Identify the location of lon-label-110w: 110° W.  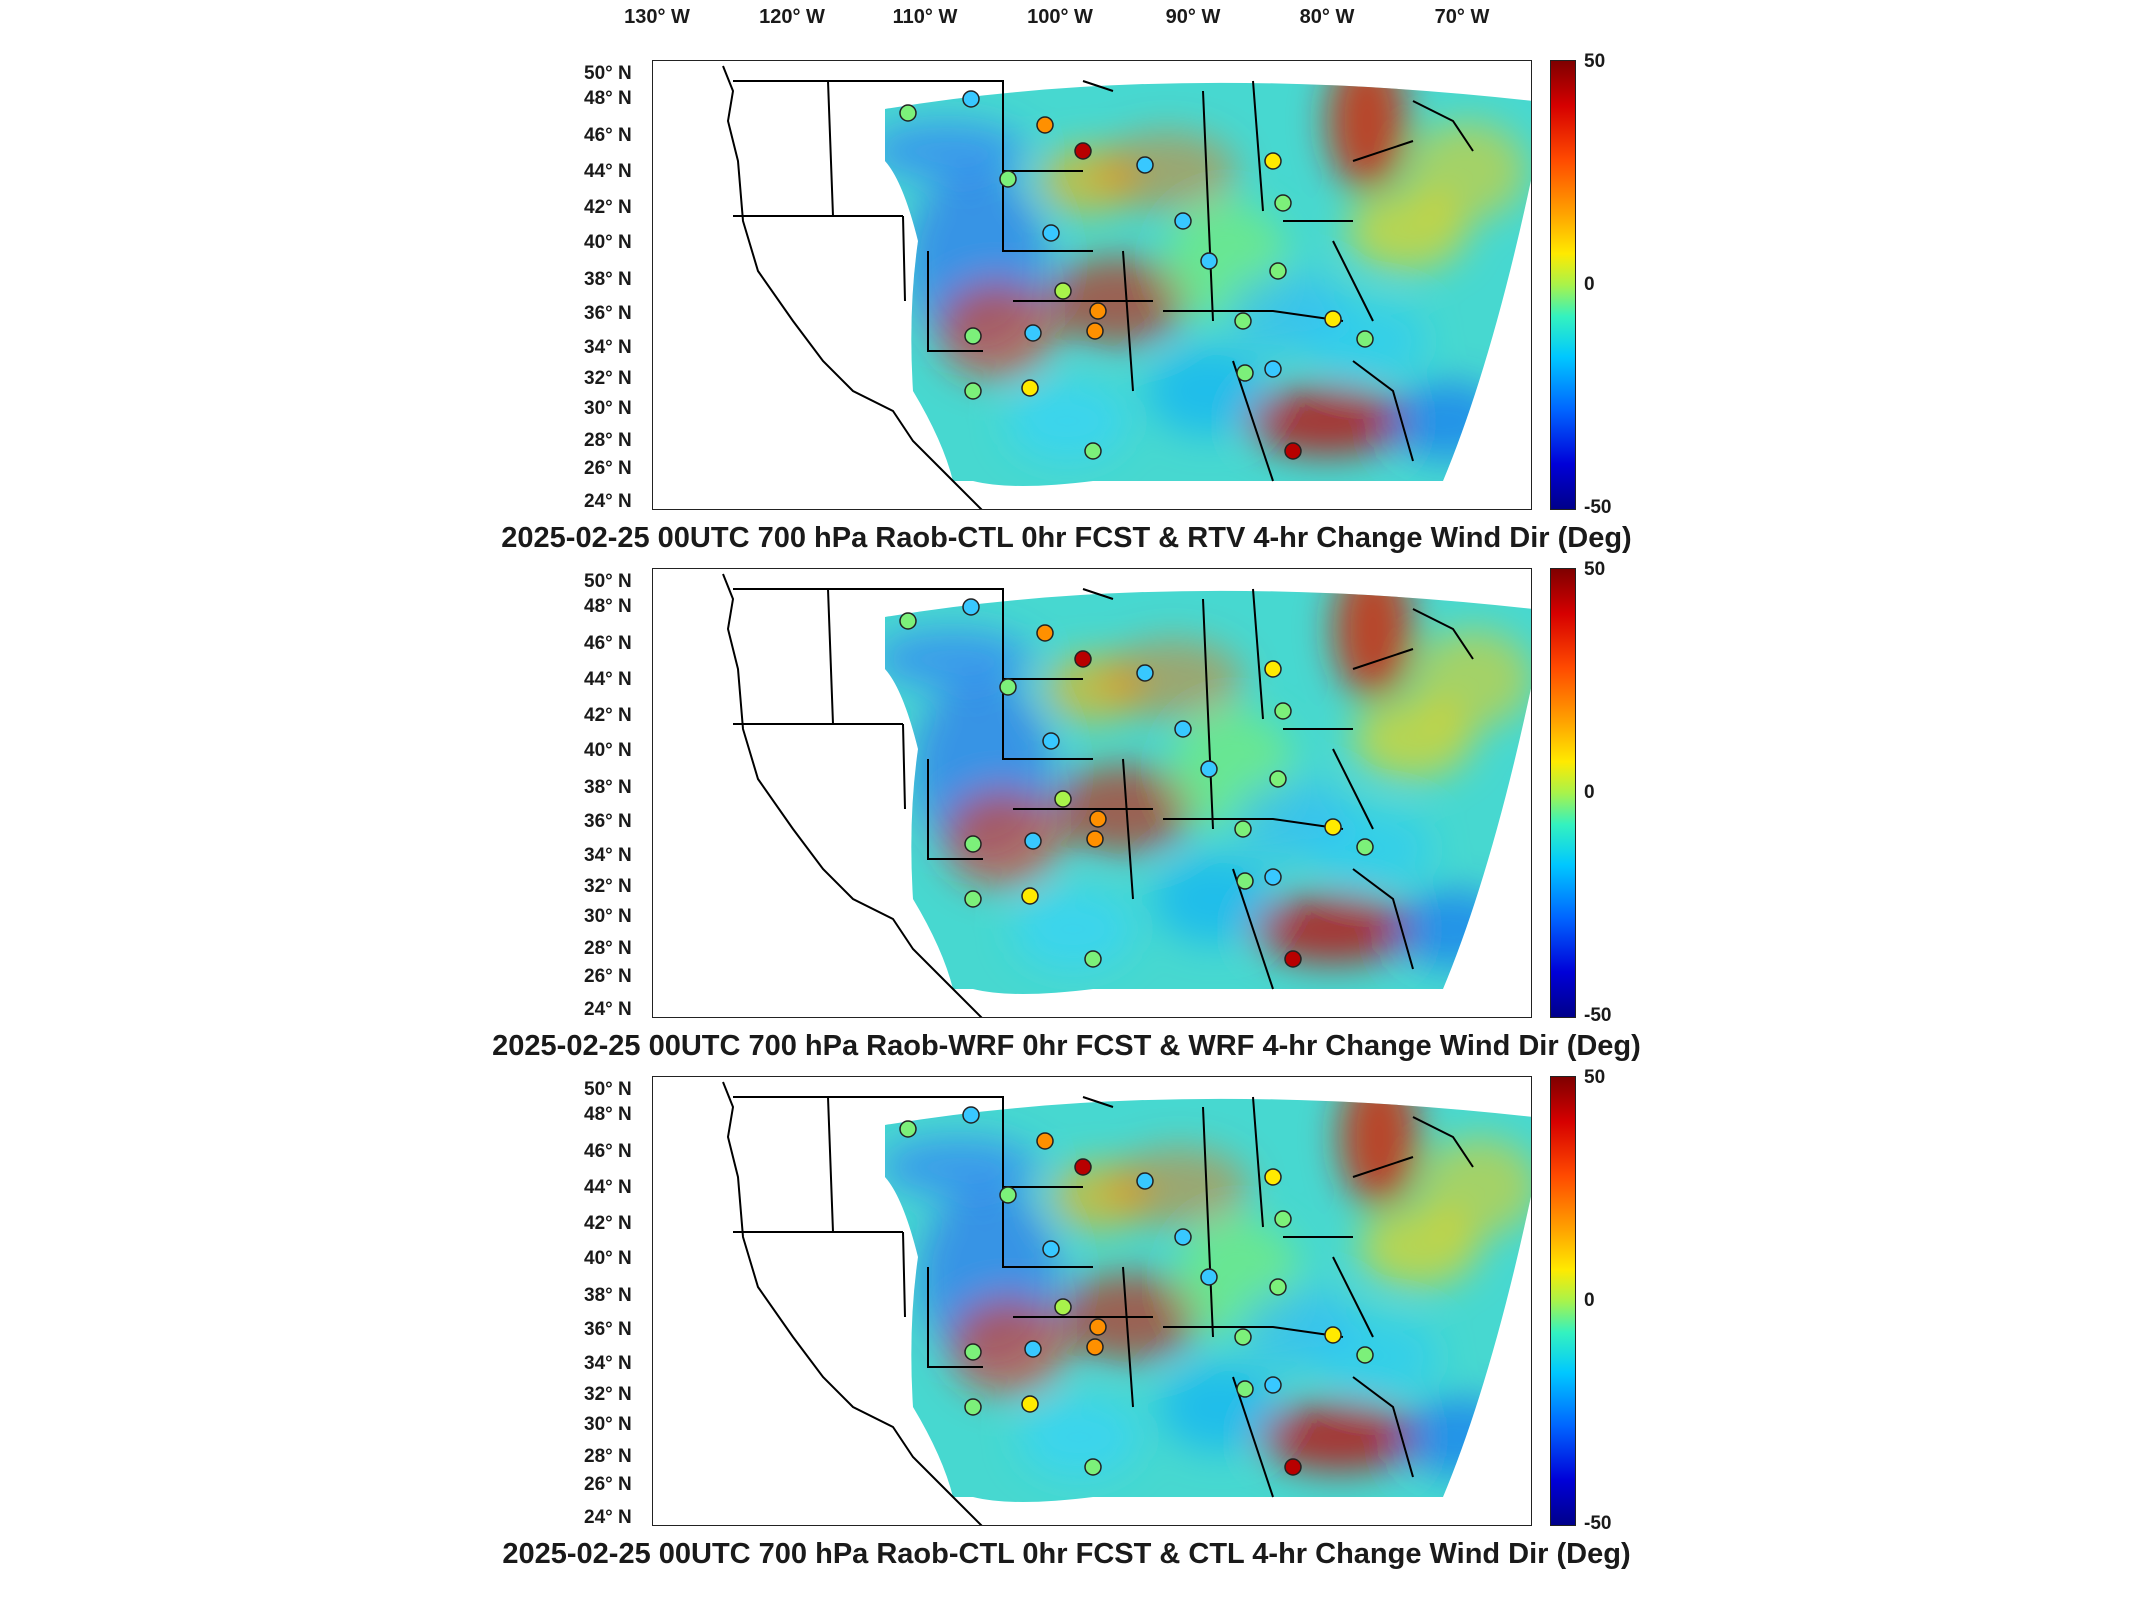
(925, 17).